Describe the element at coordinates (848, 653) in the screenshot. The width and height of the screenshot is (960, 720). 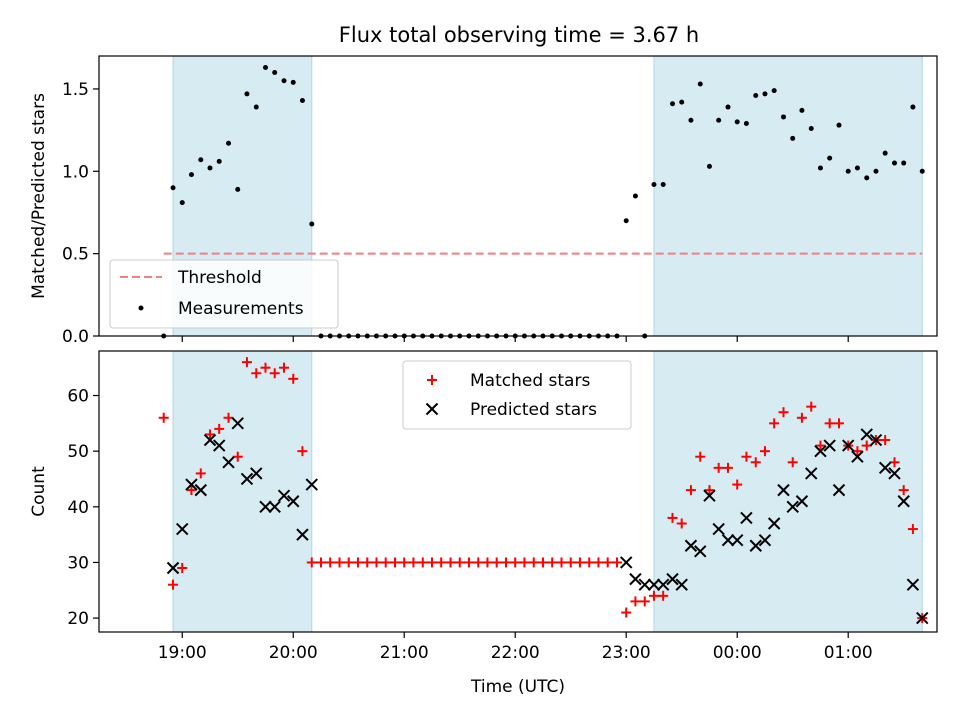
I see `x-tick-label: 01:00` at that location.